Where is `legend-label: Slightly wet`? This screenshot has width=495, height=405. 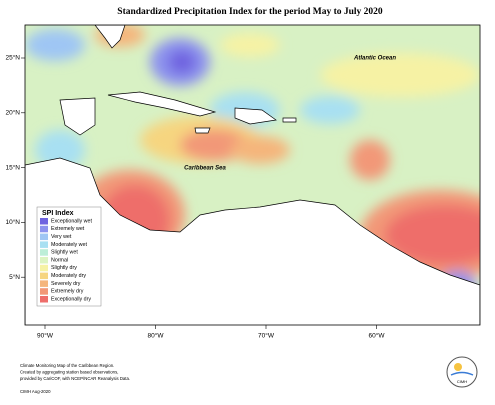 legend-label: Slightly wet is located at coordinates (64, 253).